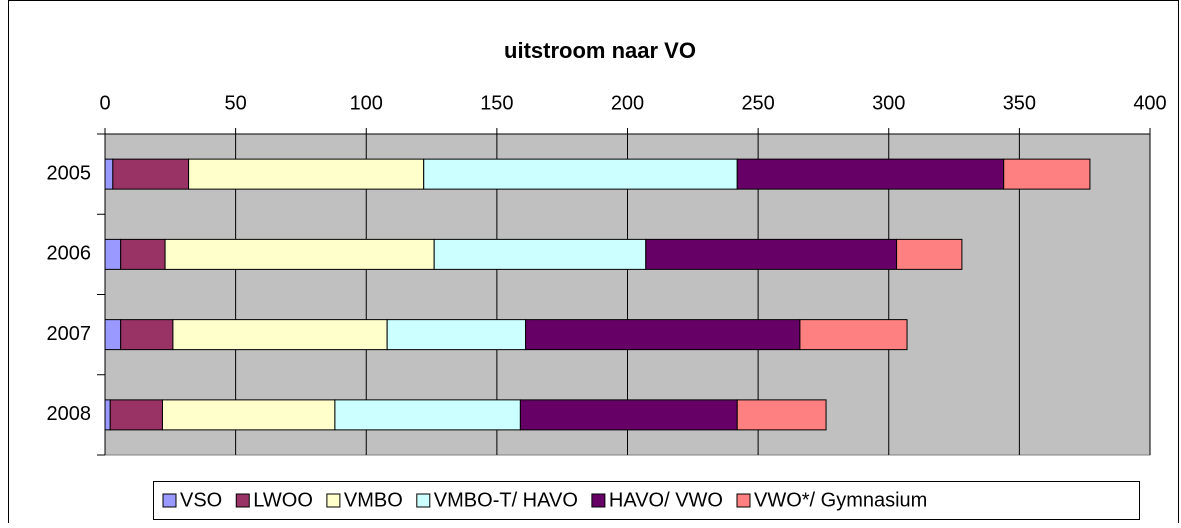  What do you see at coordinates (600, 50) in the screenshot?
I see `chart-title: uitstroom naar VO` at bounding box center [600, 50].